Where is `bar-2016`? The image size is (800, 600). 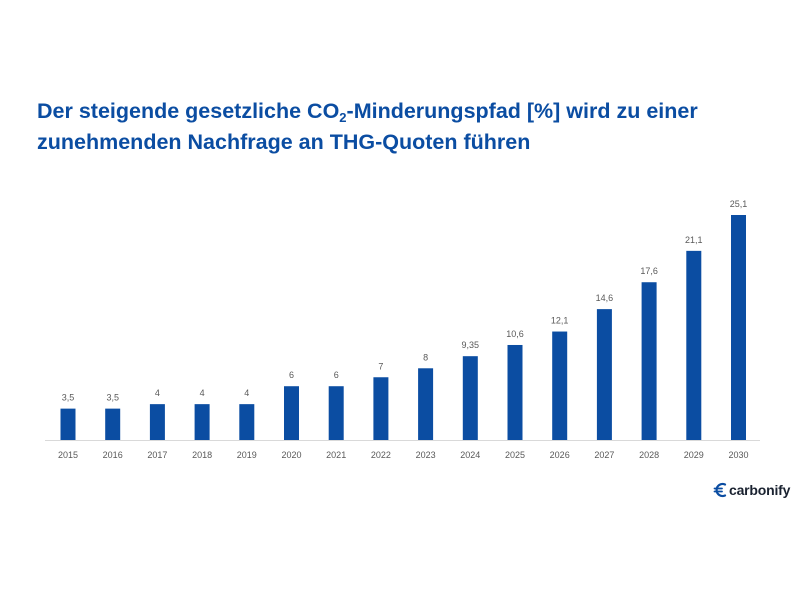 bar-2016 is located at coordinates (113, 424).